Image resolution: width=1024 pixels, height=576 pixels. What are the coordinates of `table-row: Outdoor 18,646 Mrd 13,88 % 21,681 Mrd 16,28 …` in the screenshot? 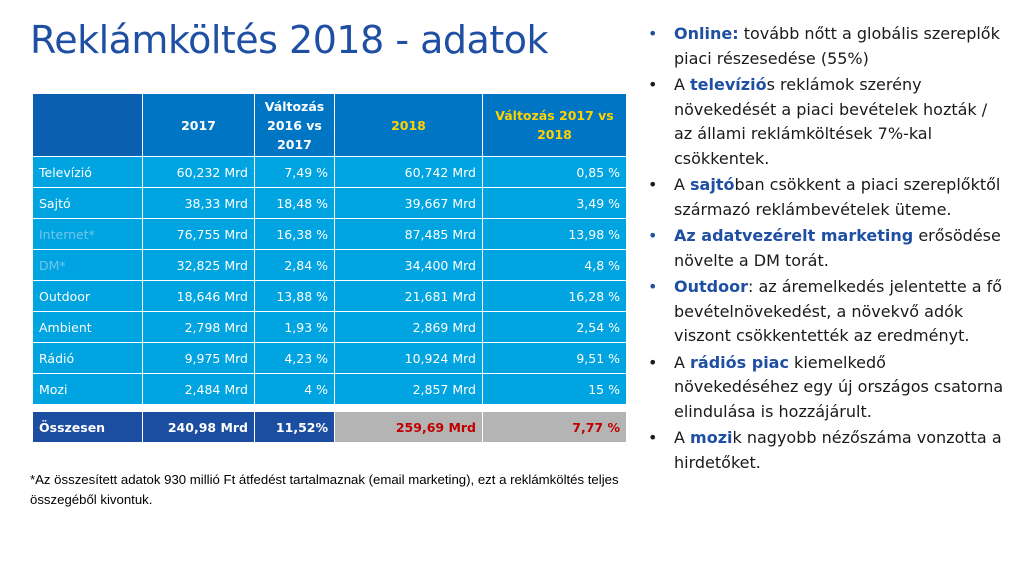 It's located at (329, 296).